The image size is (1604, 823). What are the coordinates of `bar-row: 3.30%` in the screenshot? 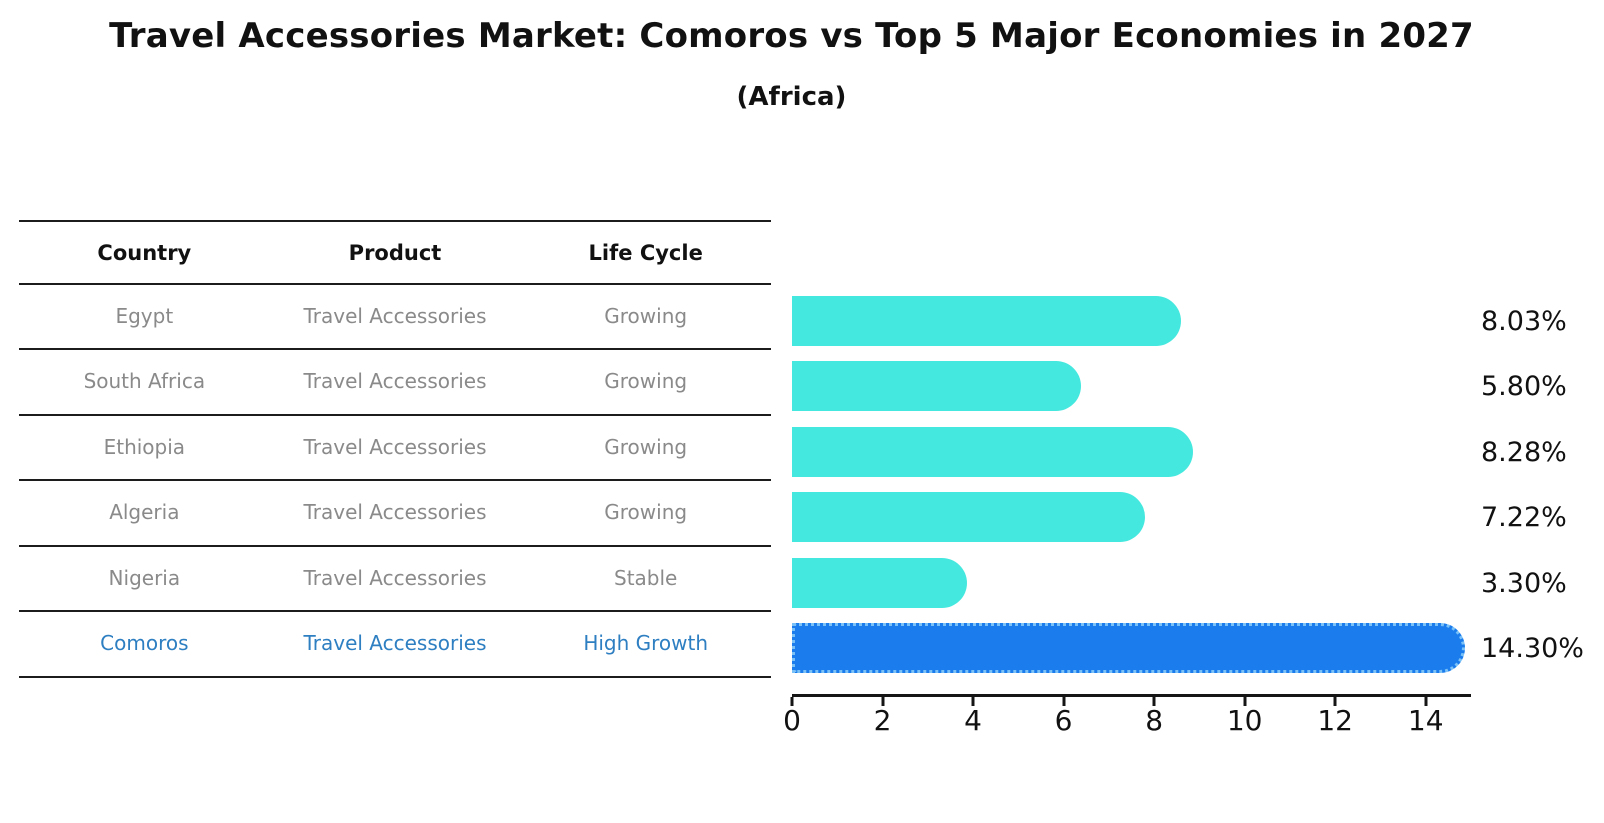 It's located at (802, 583).